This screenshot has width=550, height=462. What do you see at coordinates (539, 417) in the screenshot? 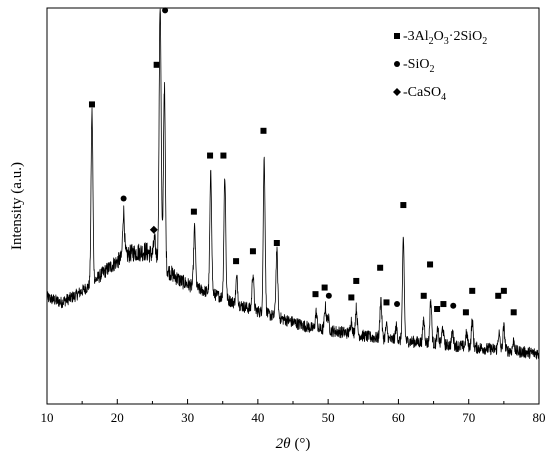
I see `x-tick-label: 80` at bounding box center [539, 417].